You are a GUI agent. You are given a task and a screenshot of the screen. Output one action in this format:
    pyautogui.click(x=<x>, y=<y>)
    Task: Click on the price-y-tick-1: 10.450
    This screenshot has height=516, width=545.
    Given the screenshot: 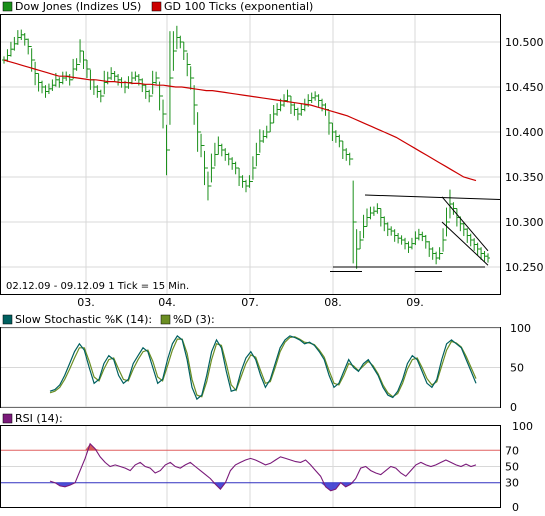 What is the action you would take?
    pyautogui.click(x=524, y=87)
    